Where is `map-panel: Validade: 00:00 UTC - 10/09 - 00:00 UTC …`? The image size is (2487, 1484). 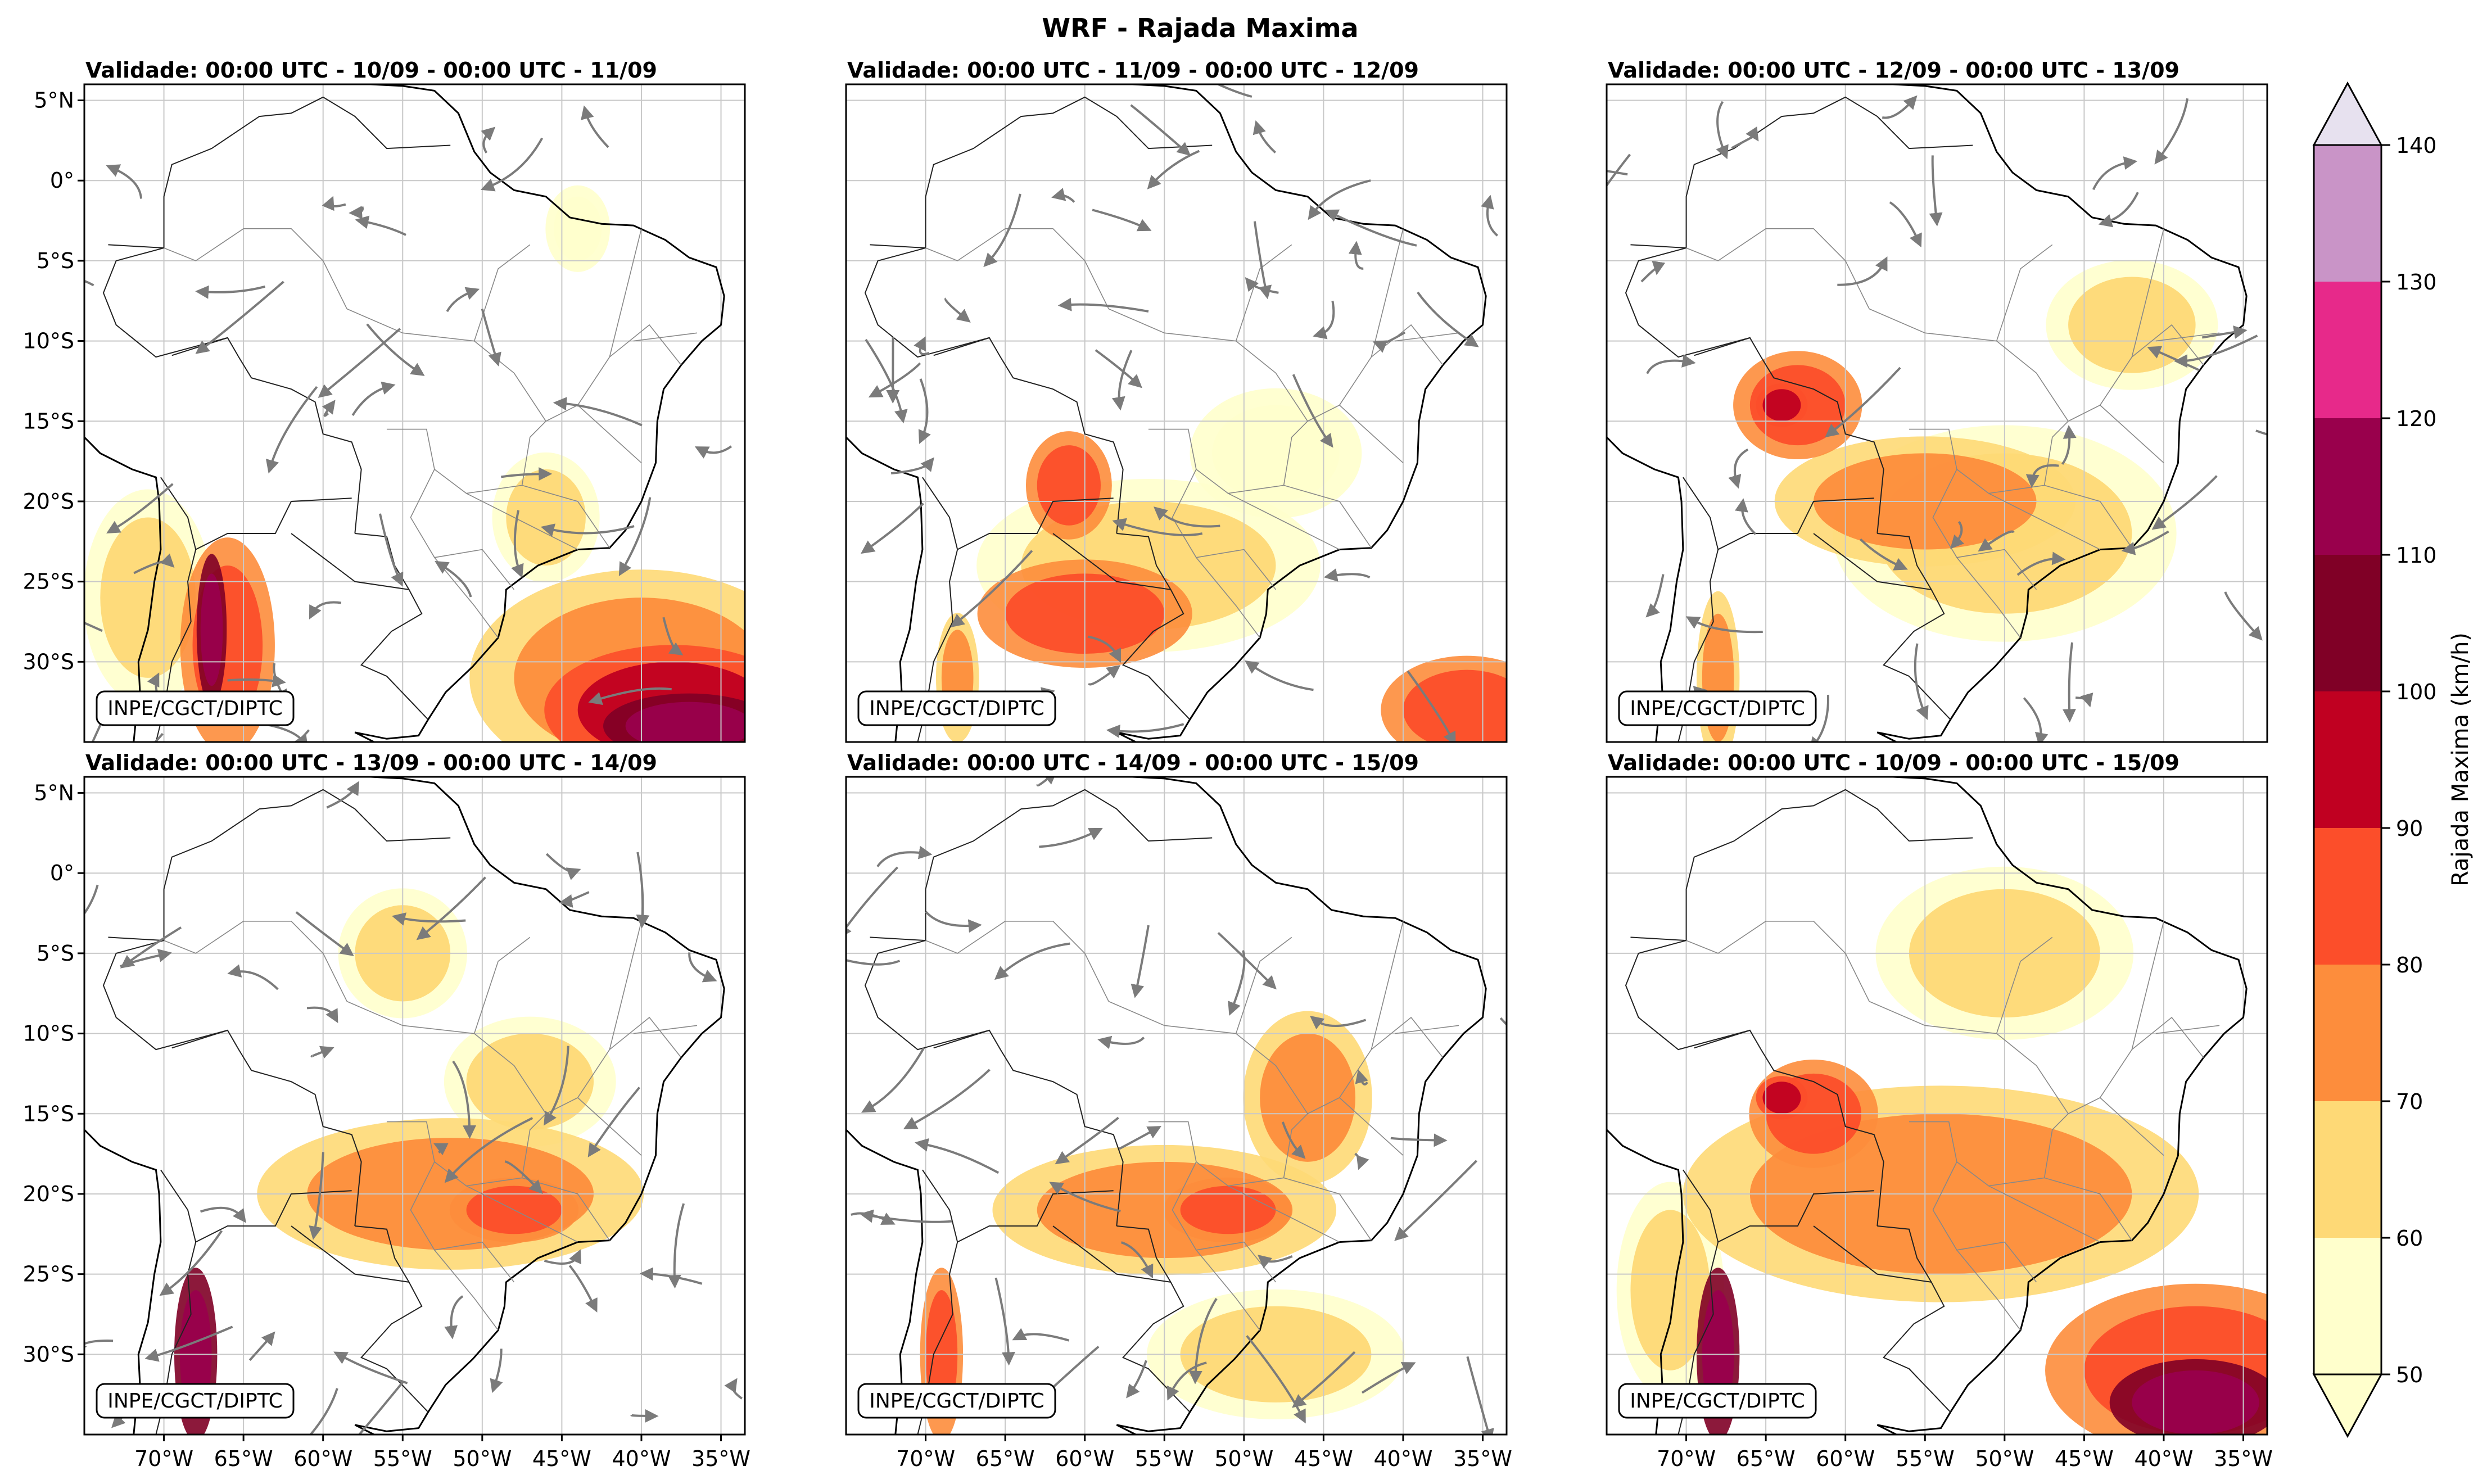 map-panel: Validade: 00:00 UTC - 10/09 - 00:00 UTC … is located at coordinates (384, 400).